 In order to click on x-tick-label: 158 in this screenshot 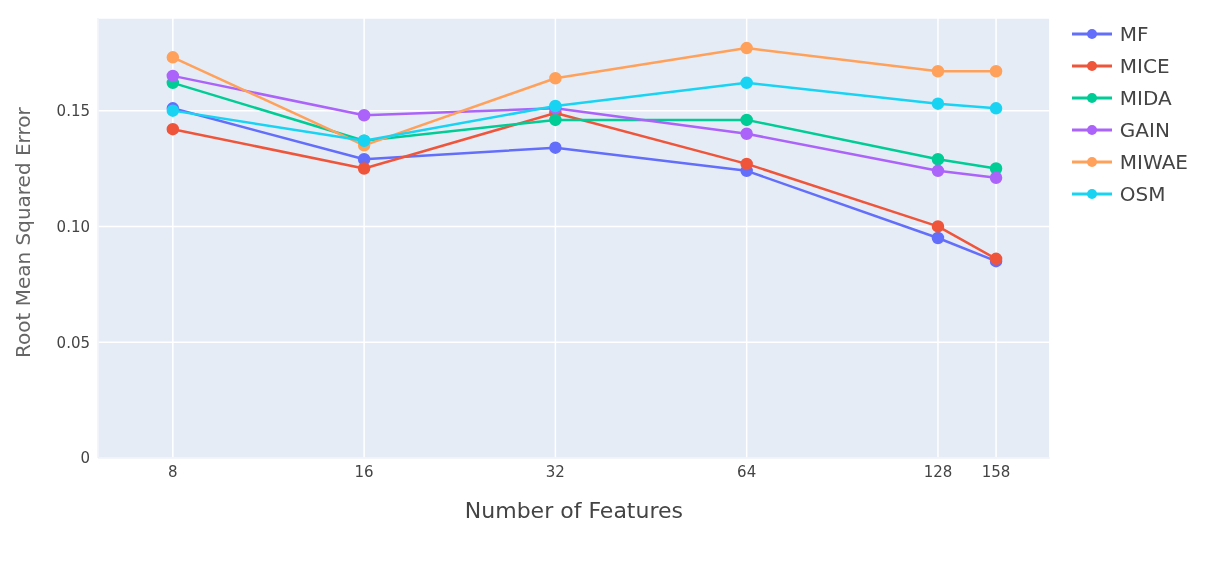, I will do `click(996, 471)`.